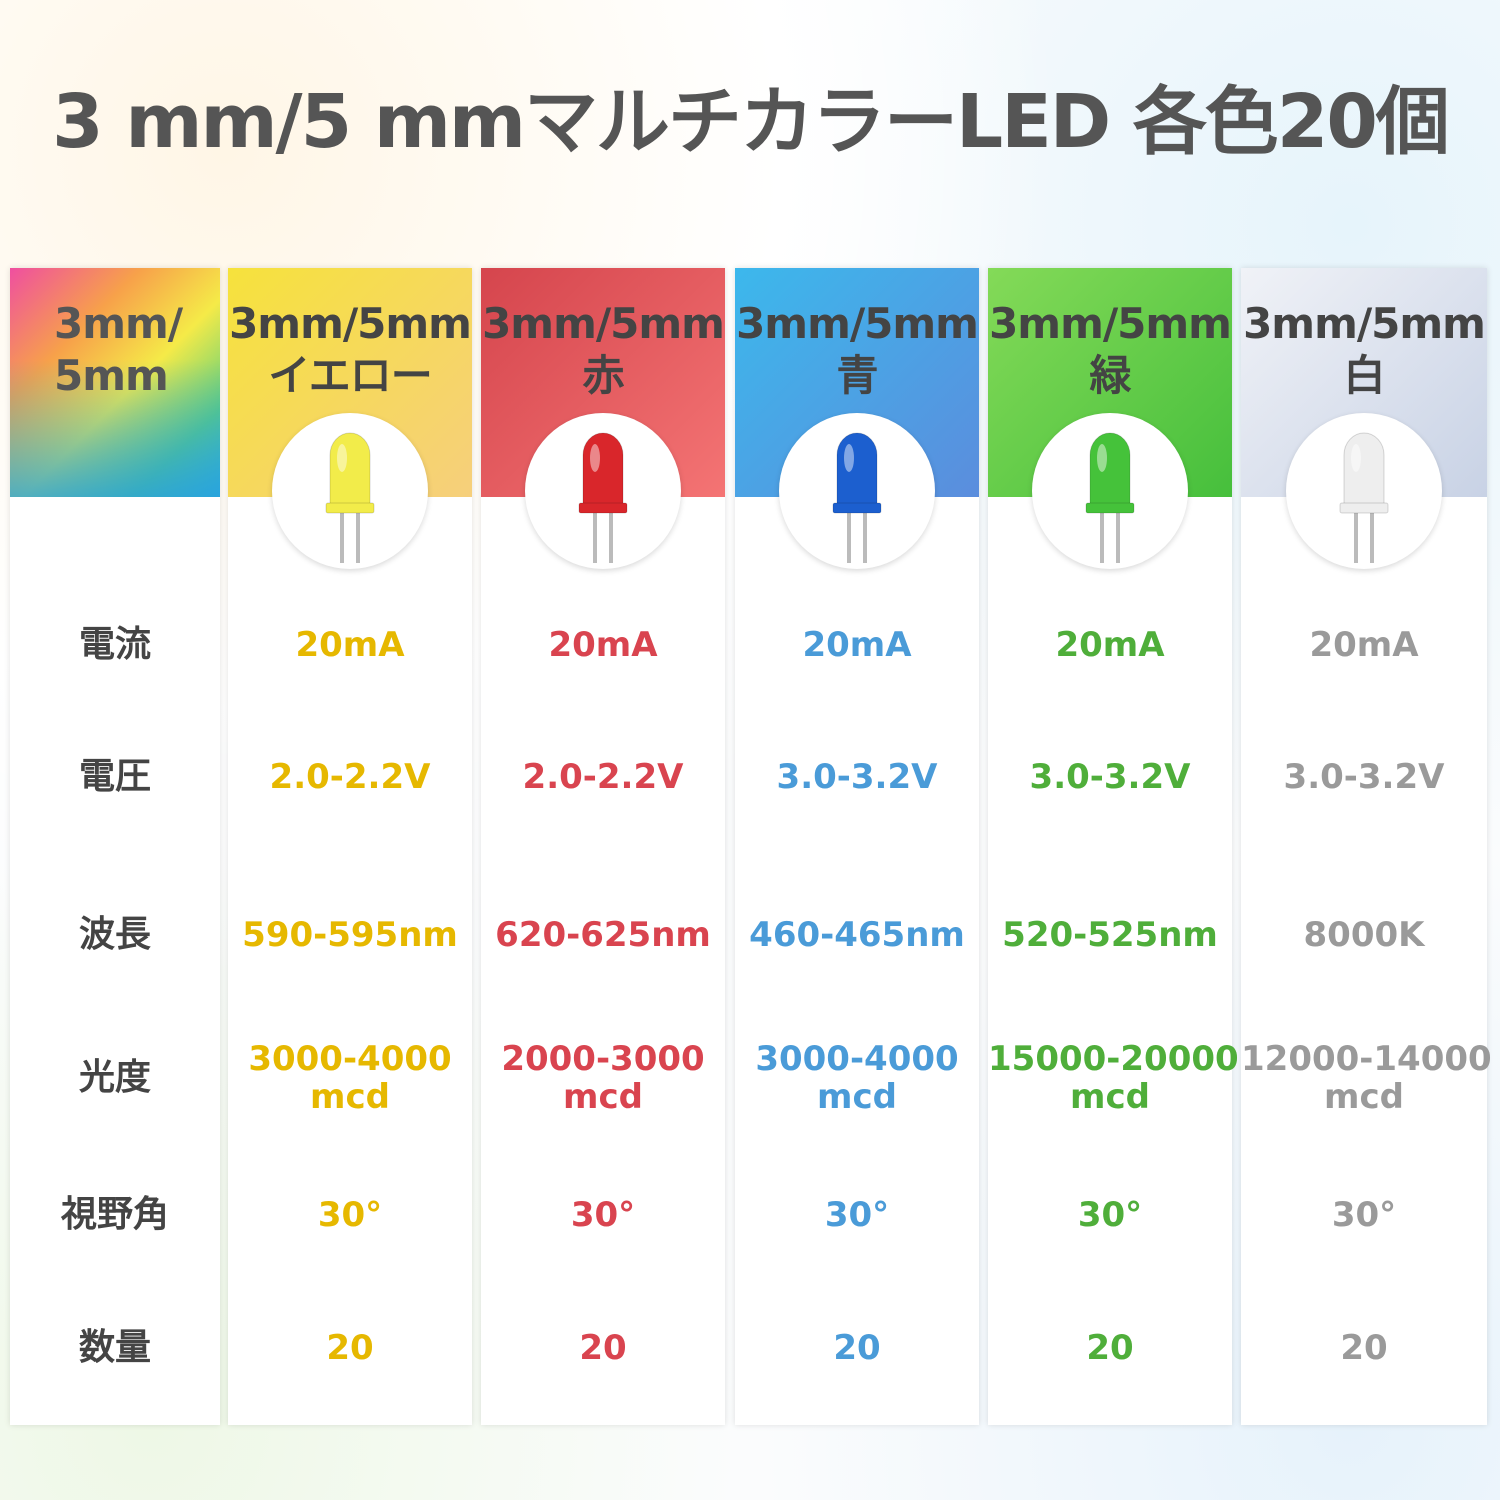 The height and width of the screenshot is (1500, 1500). Describe the element at coordinates (111, 375) in the screenshot. I see `text-line: 5mm` at that location.